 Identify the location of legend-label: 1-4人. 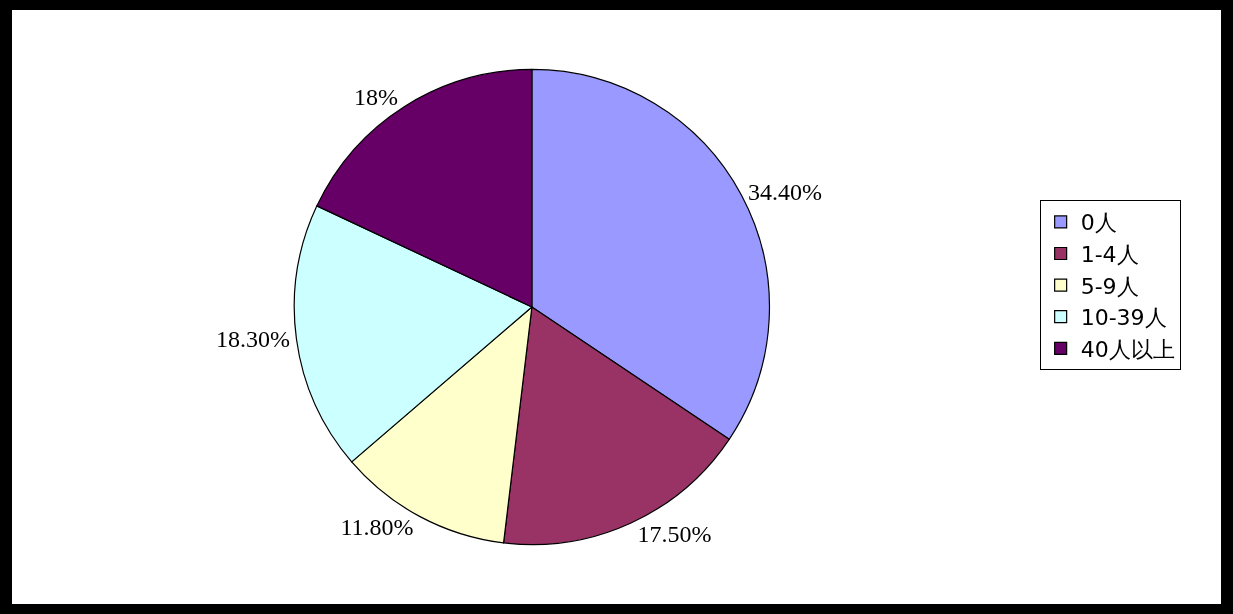
(1109, 255).